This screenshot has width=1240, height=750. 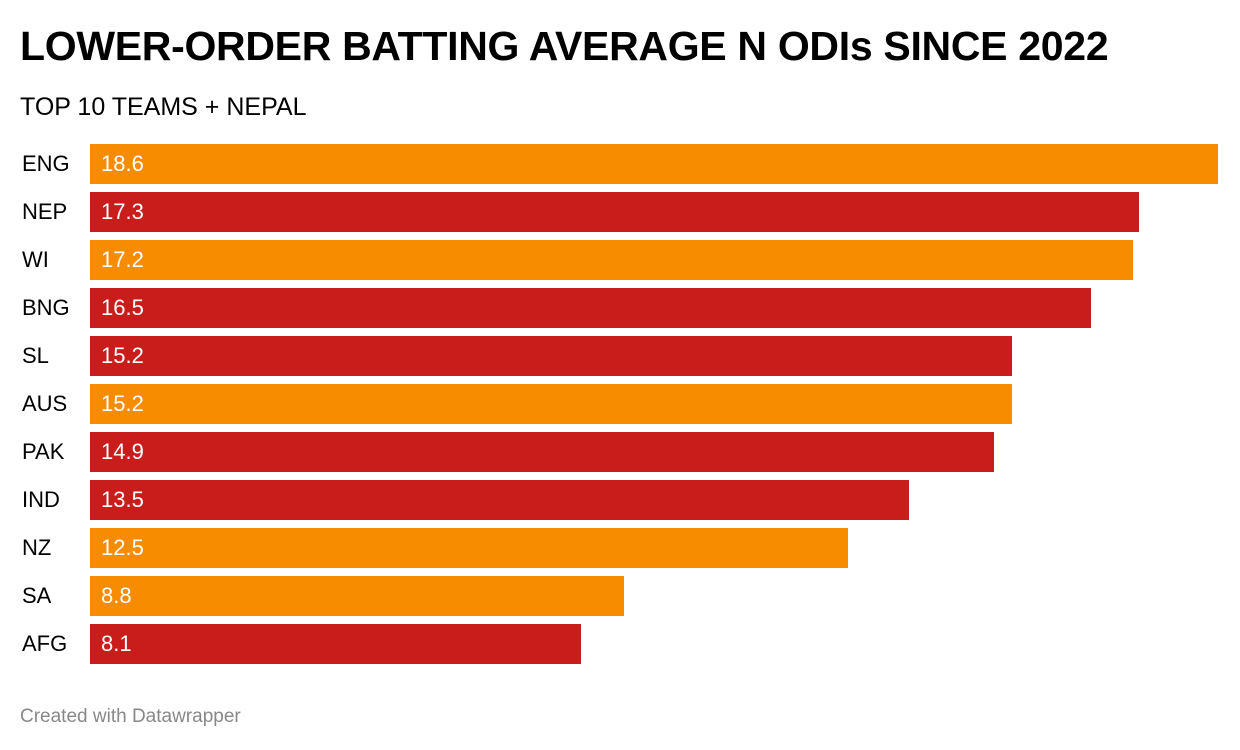 I want to click on value-label: 14.9, so click(x=122, y=451).